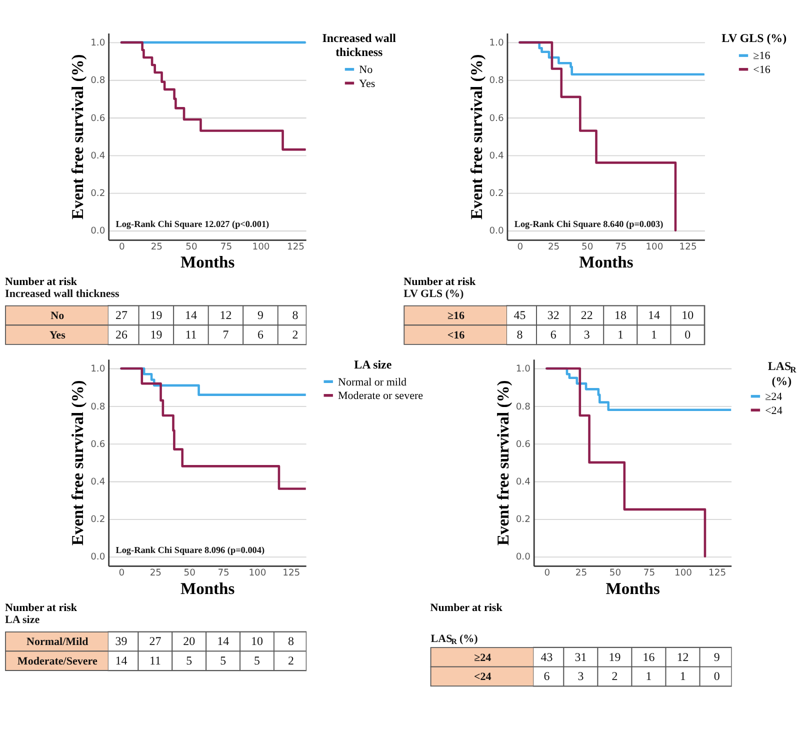 The width and height of the screenshot is (800, 753). I want to click on chart-subtitle: Increased wall thickness, so click(62, 294).